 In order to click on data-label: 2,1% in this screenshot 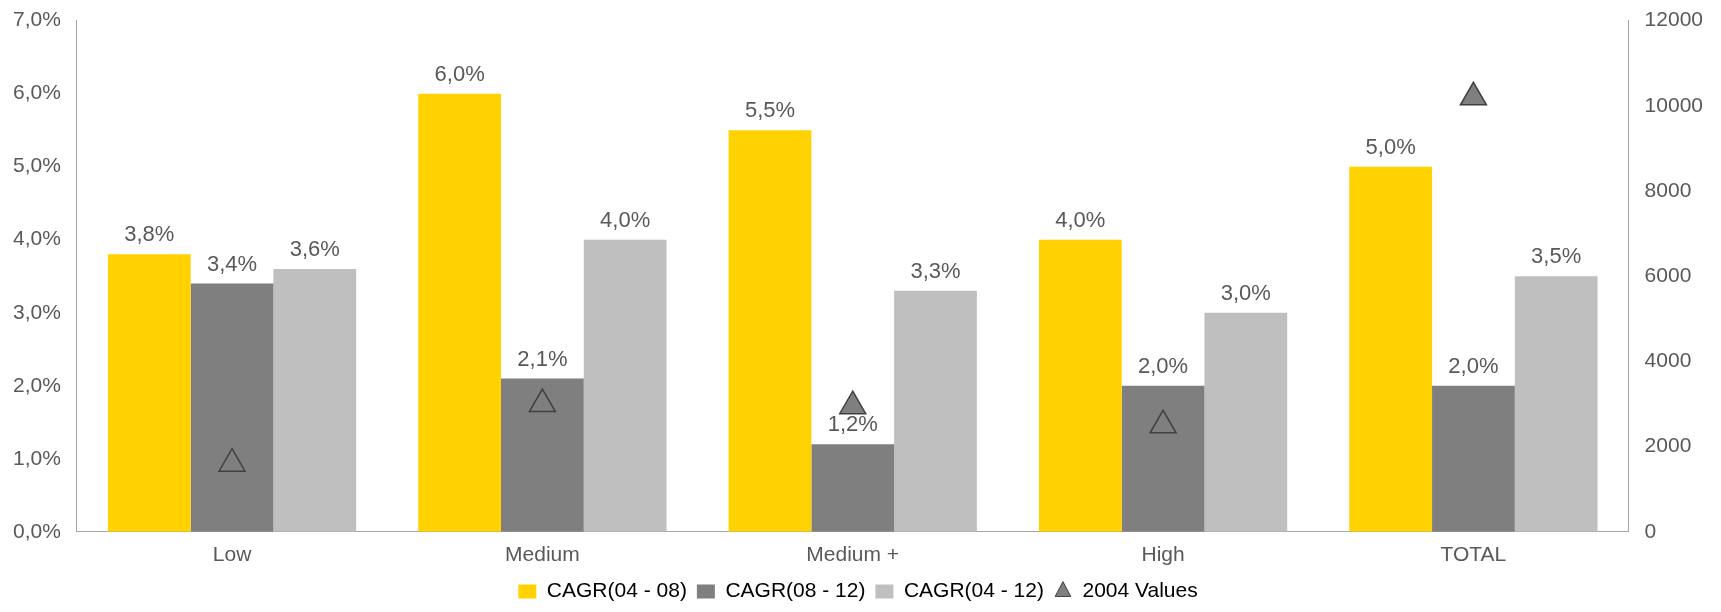, I will do `click(542, 358)`.